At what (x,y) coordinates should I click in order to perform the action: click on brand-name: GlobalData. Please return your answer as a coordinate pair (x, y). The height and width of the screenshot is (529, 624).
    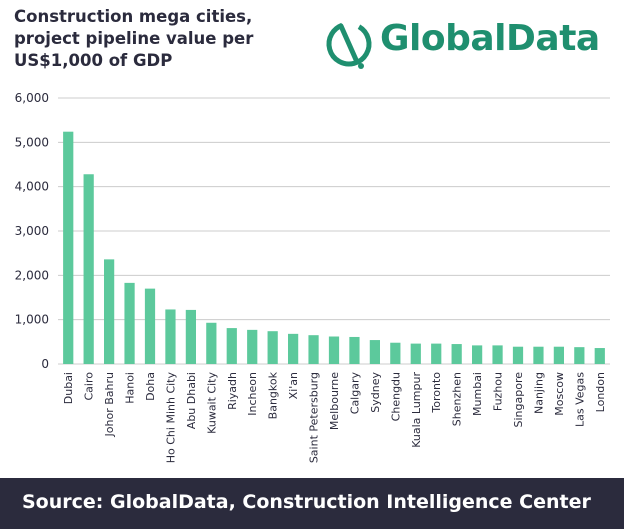
    Looking at the image, I should click on (490, 38).